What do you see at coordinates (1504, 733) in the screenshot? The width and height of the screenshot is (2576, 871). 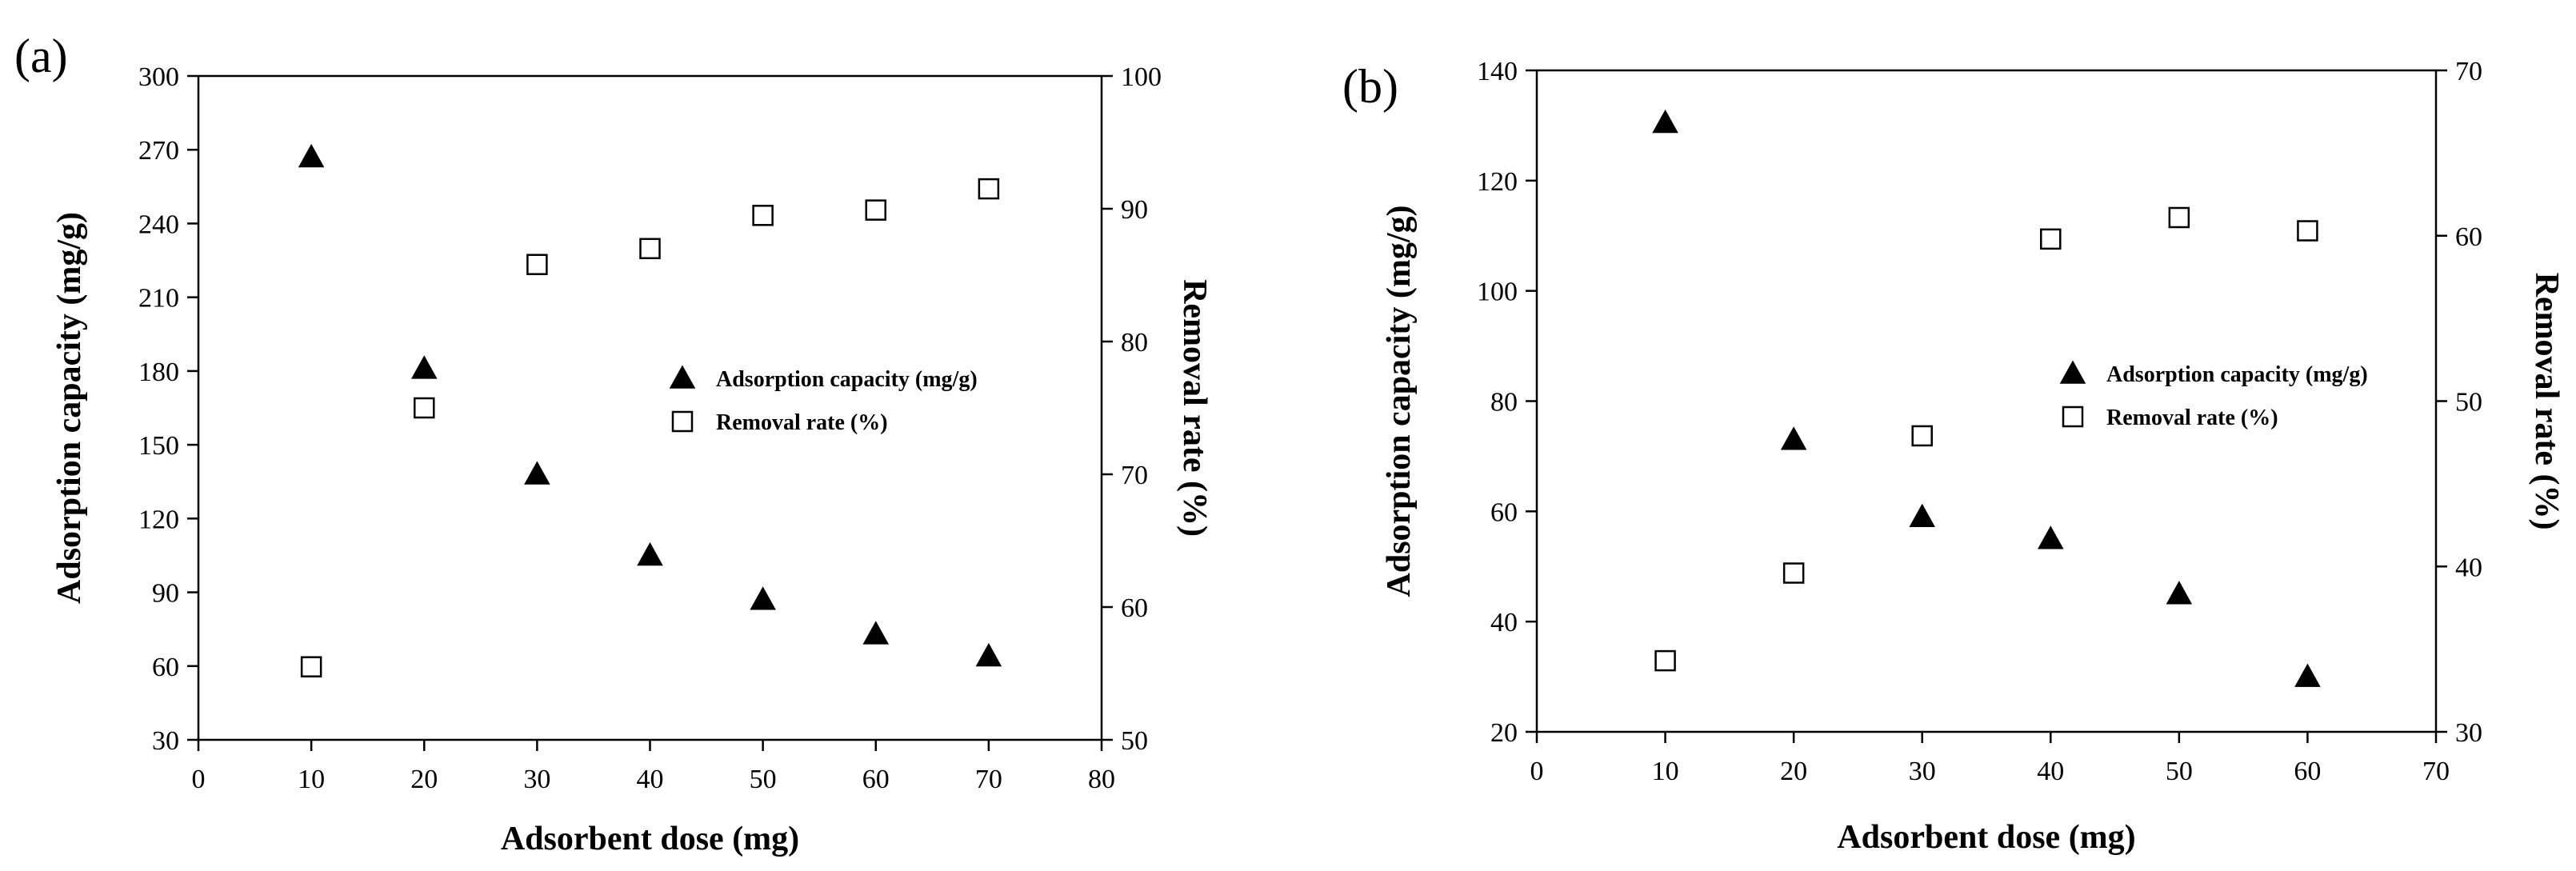 I see `y-left-tick-label: 20` at bounding box center [1504, 733].